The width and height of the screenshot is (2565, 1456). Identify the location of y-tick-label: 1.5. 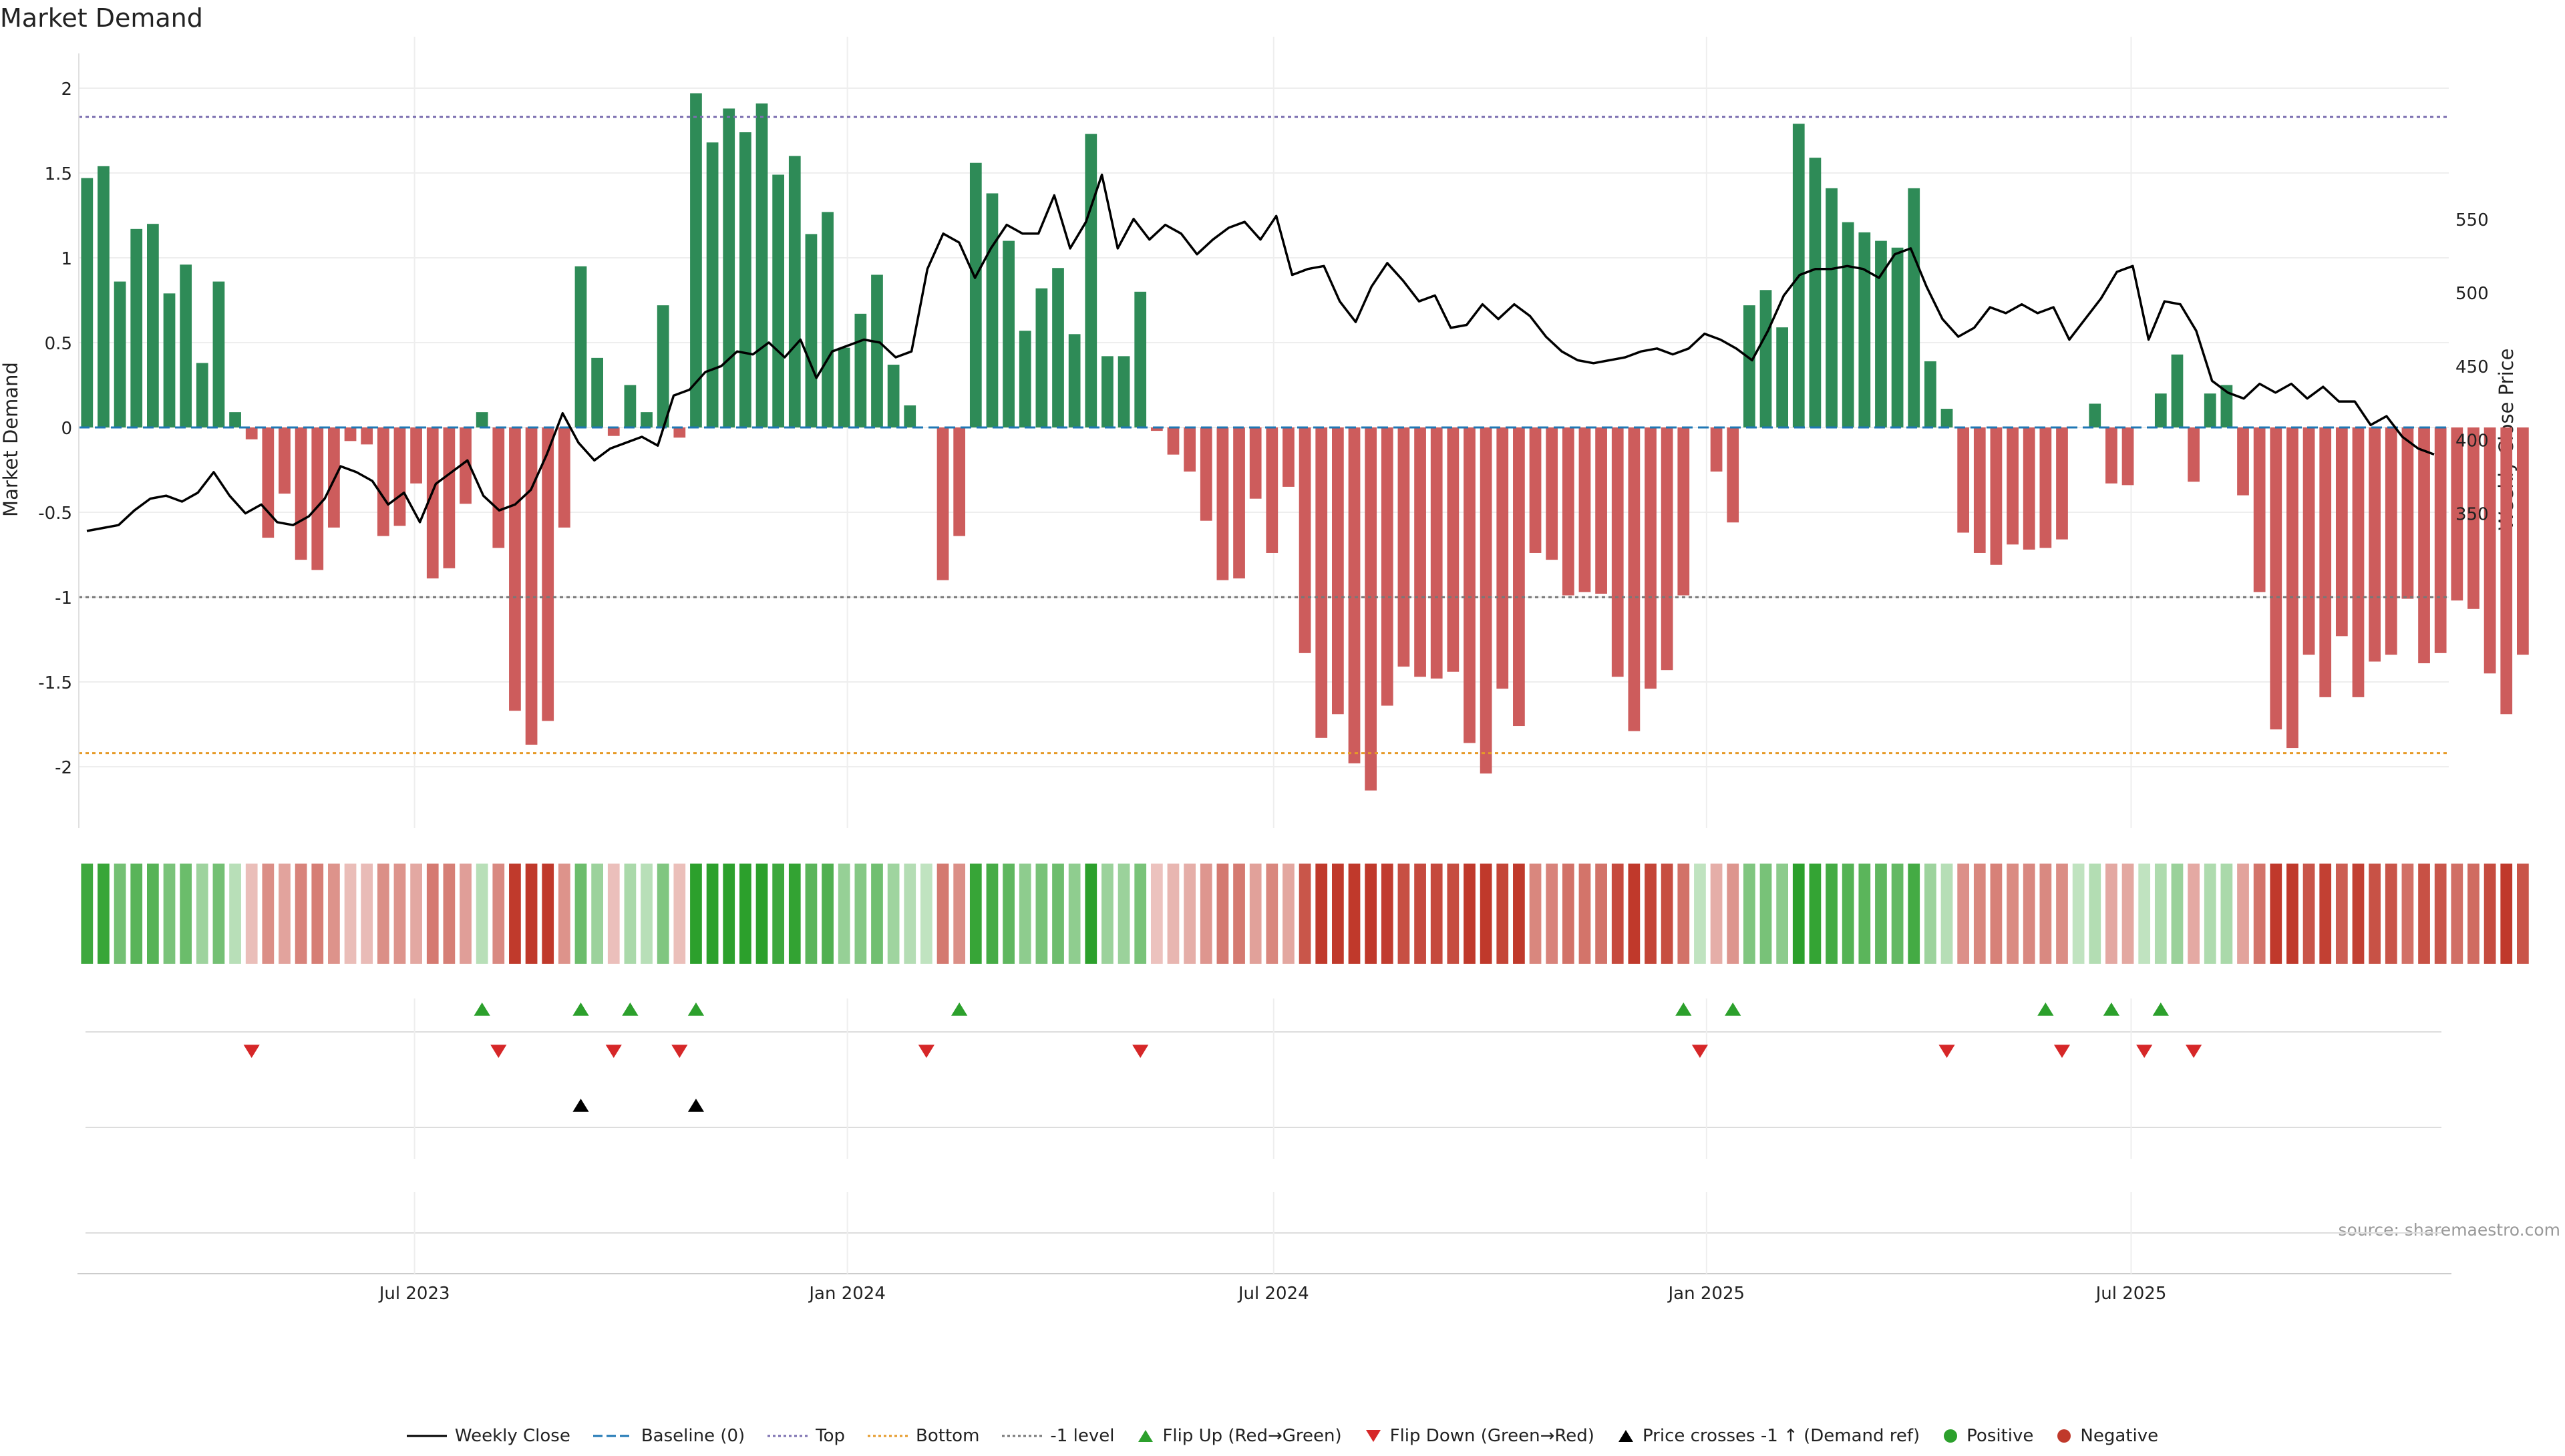
(58, 174).